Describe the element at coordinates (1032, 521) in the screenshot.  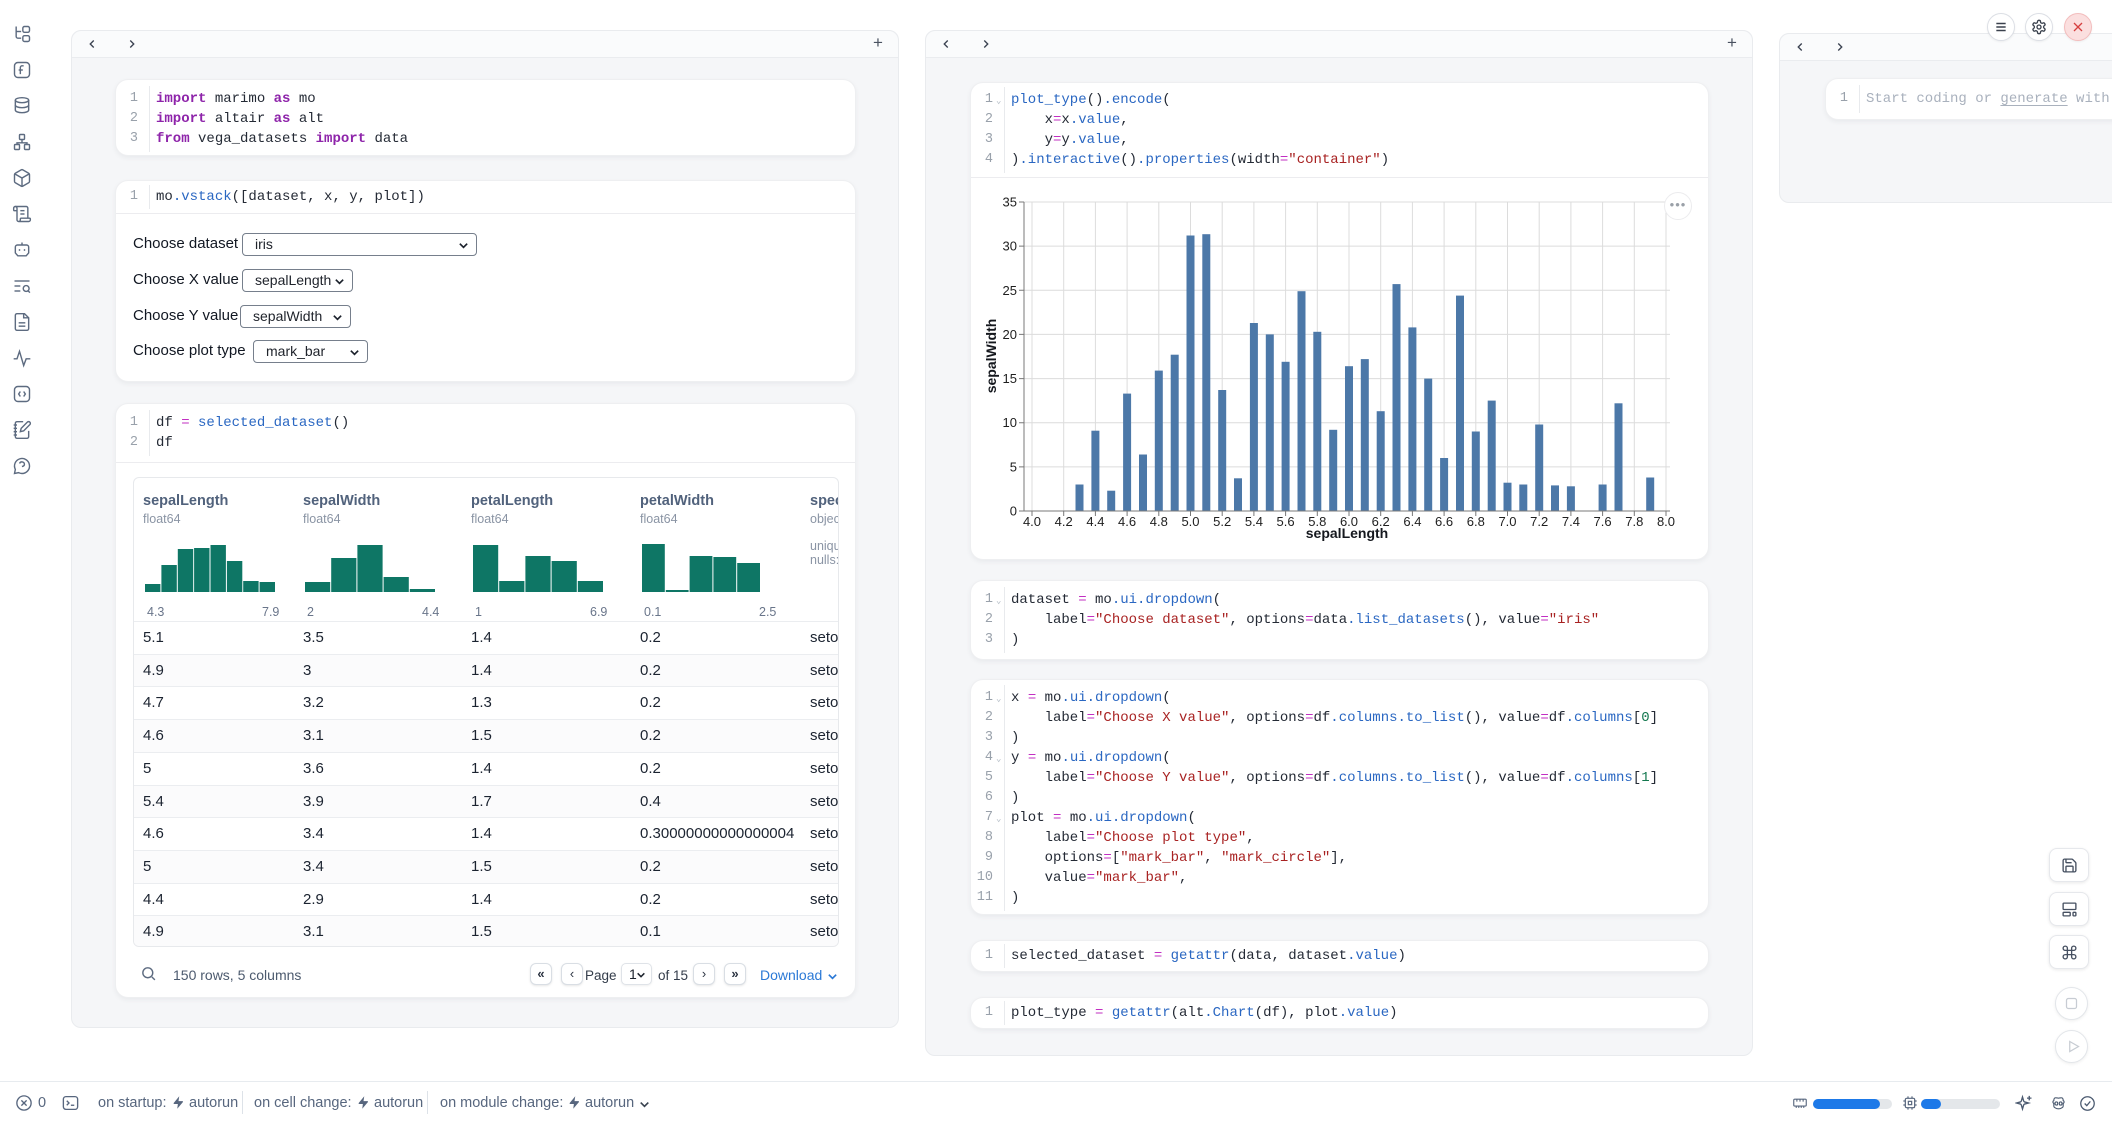
I see `svg-text: 4.0` at that location.